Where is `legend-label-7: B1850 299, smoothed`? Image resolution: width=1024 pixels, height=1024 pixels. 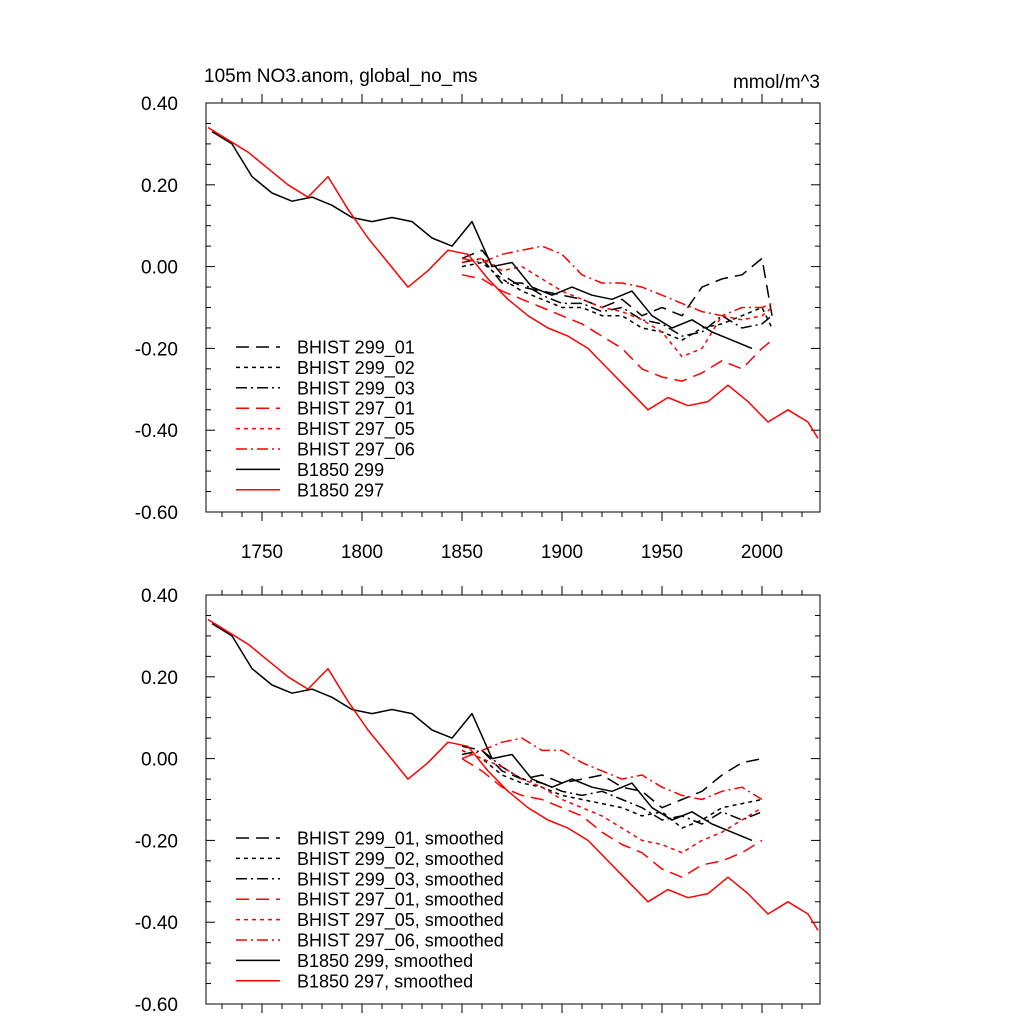 legend-label-7: B1850 299, smoothed is located at coordinates (385, 961).